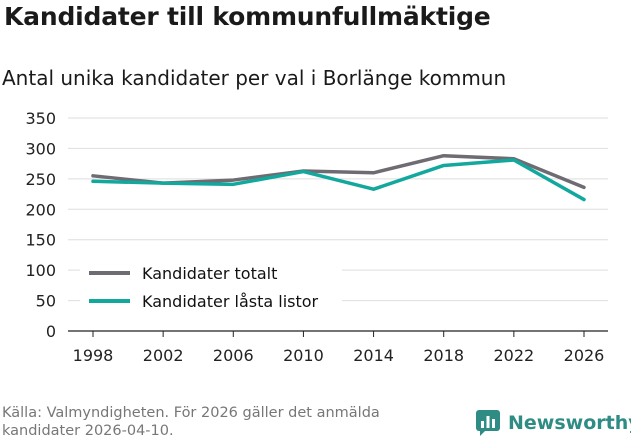  I want to click on x-tick-label: 2014, so click(373, 355).